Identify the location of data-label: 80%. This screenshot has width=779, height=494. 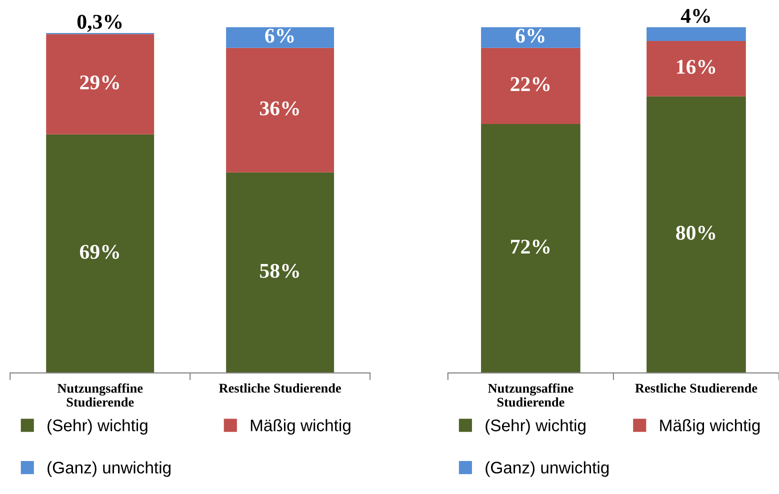
(696, 233).